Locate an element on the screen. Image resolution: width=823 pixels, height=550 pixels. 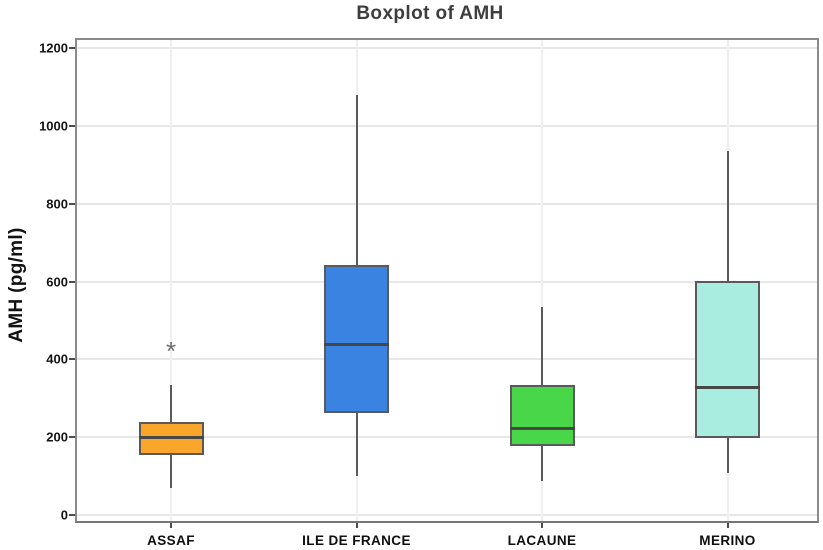
whisker-lower-assaf is located at coordinates (171, 471).